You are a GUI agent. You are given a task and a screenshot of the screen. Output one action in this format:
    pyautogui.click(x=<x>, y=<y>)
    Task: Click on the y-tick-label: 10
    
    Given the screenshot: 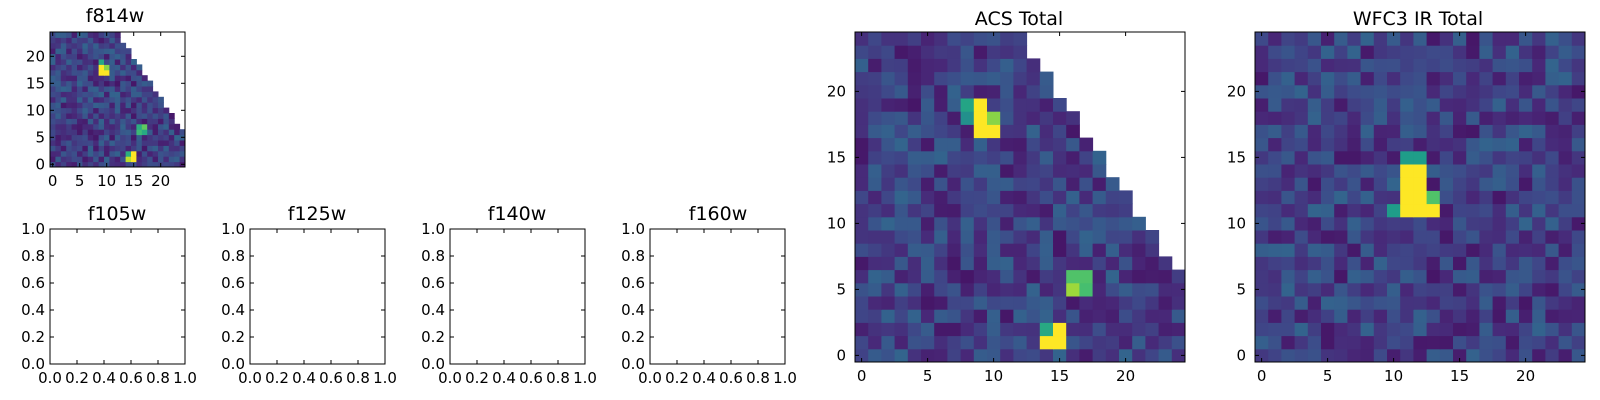 What is the action you would take?
    pyautogui.click(x=1236, y=223)
    